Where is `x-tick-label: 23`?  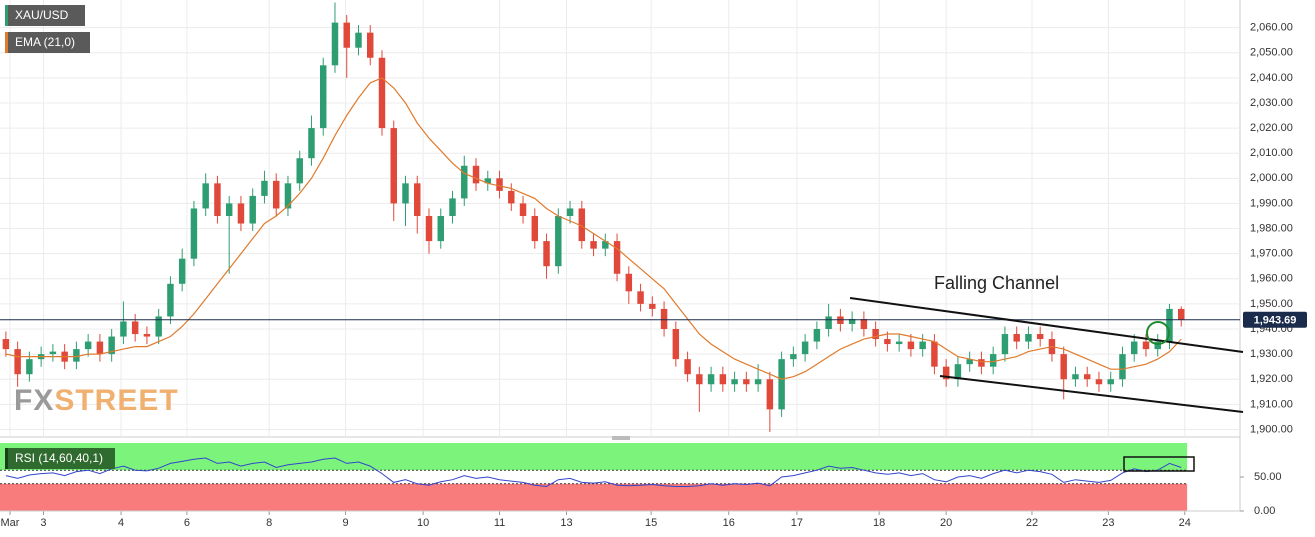 x-tick-label: 23 is located at coordinates (1108, 523).